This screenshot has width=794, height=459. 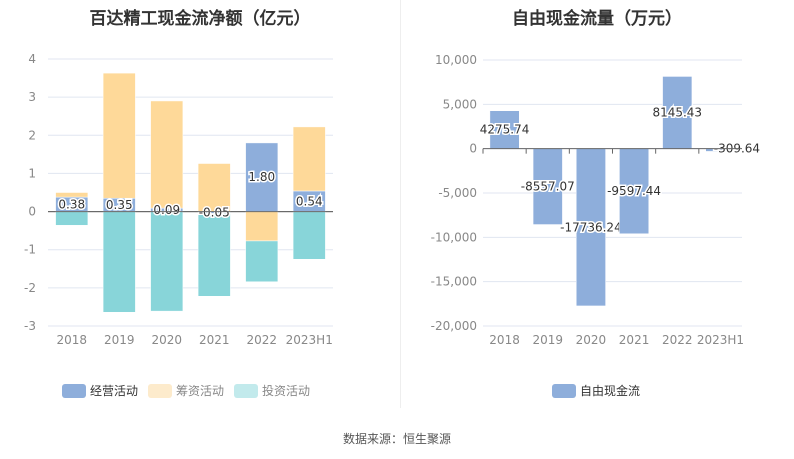 What do you see at coordinates (597, 19) in the screenshot?
I see `right-chart-title: 自由现金流量（万元）` at bounding box center [597, 19].